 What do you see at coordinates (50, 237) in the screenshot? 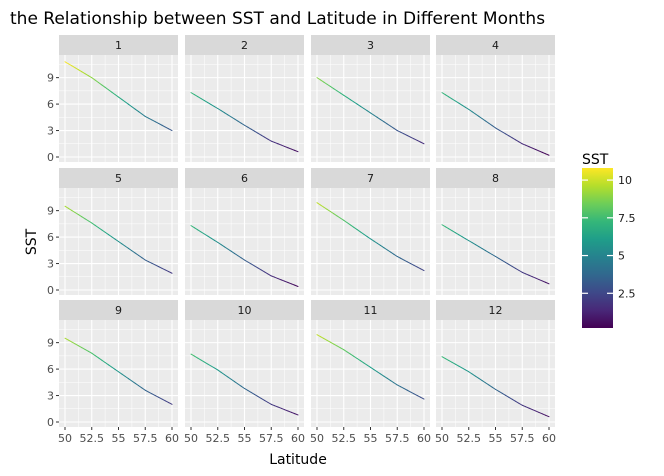
I see `y-tick-label: 6` at bounding box center [50, 237].